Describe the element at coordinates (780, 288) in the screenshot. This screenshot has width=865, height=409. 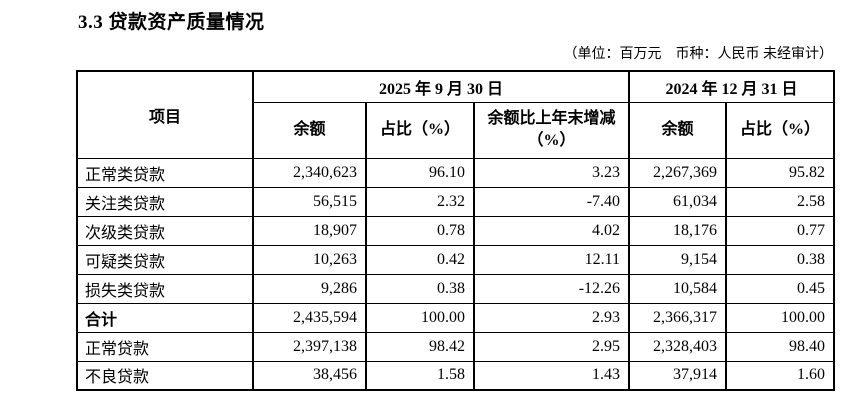
I see `cell-ratio-2024: 0.45` at that location.